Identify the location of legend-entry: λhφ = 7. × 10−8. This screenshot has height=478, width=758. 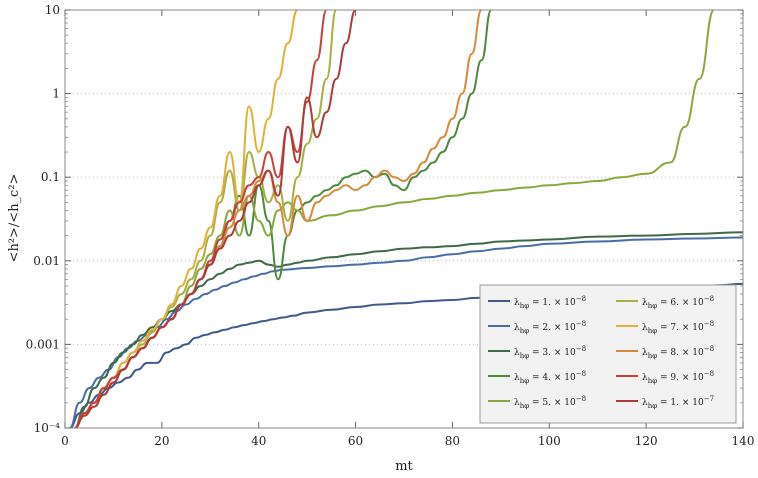
(678, 327).